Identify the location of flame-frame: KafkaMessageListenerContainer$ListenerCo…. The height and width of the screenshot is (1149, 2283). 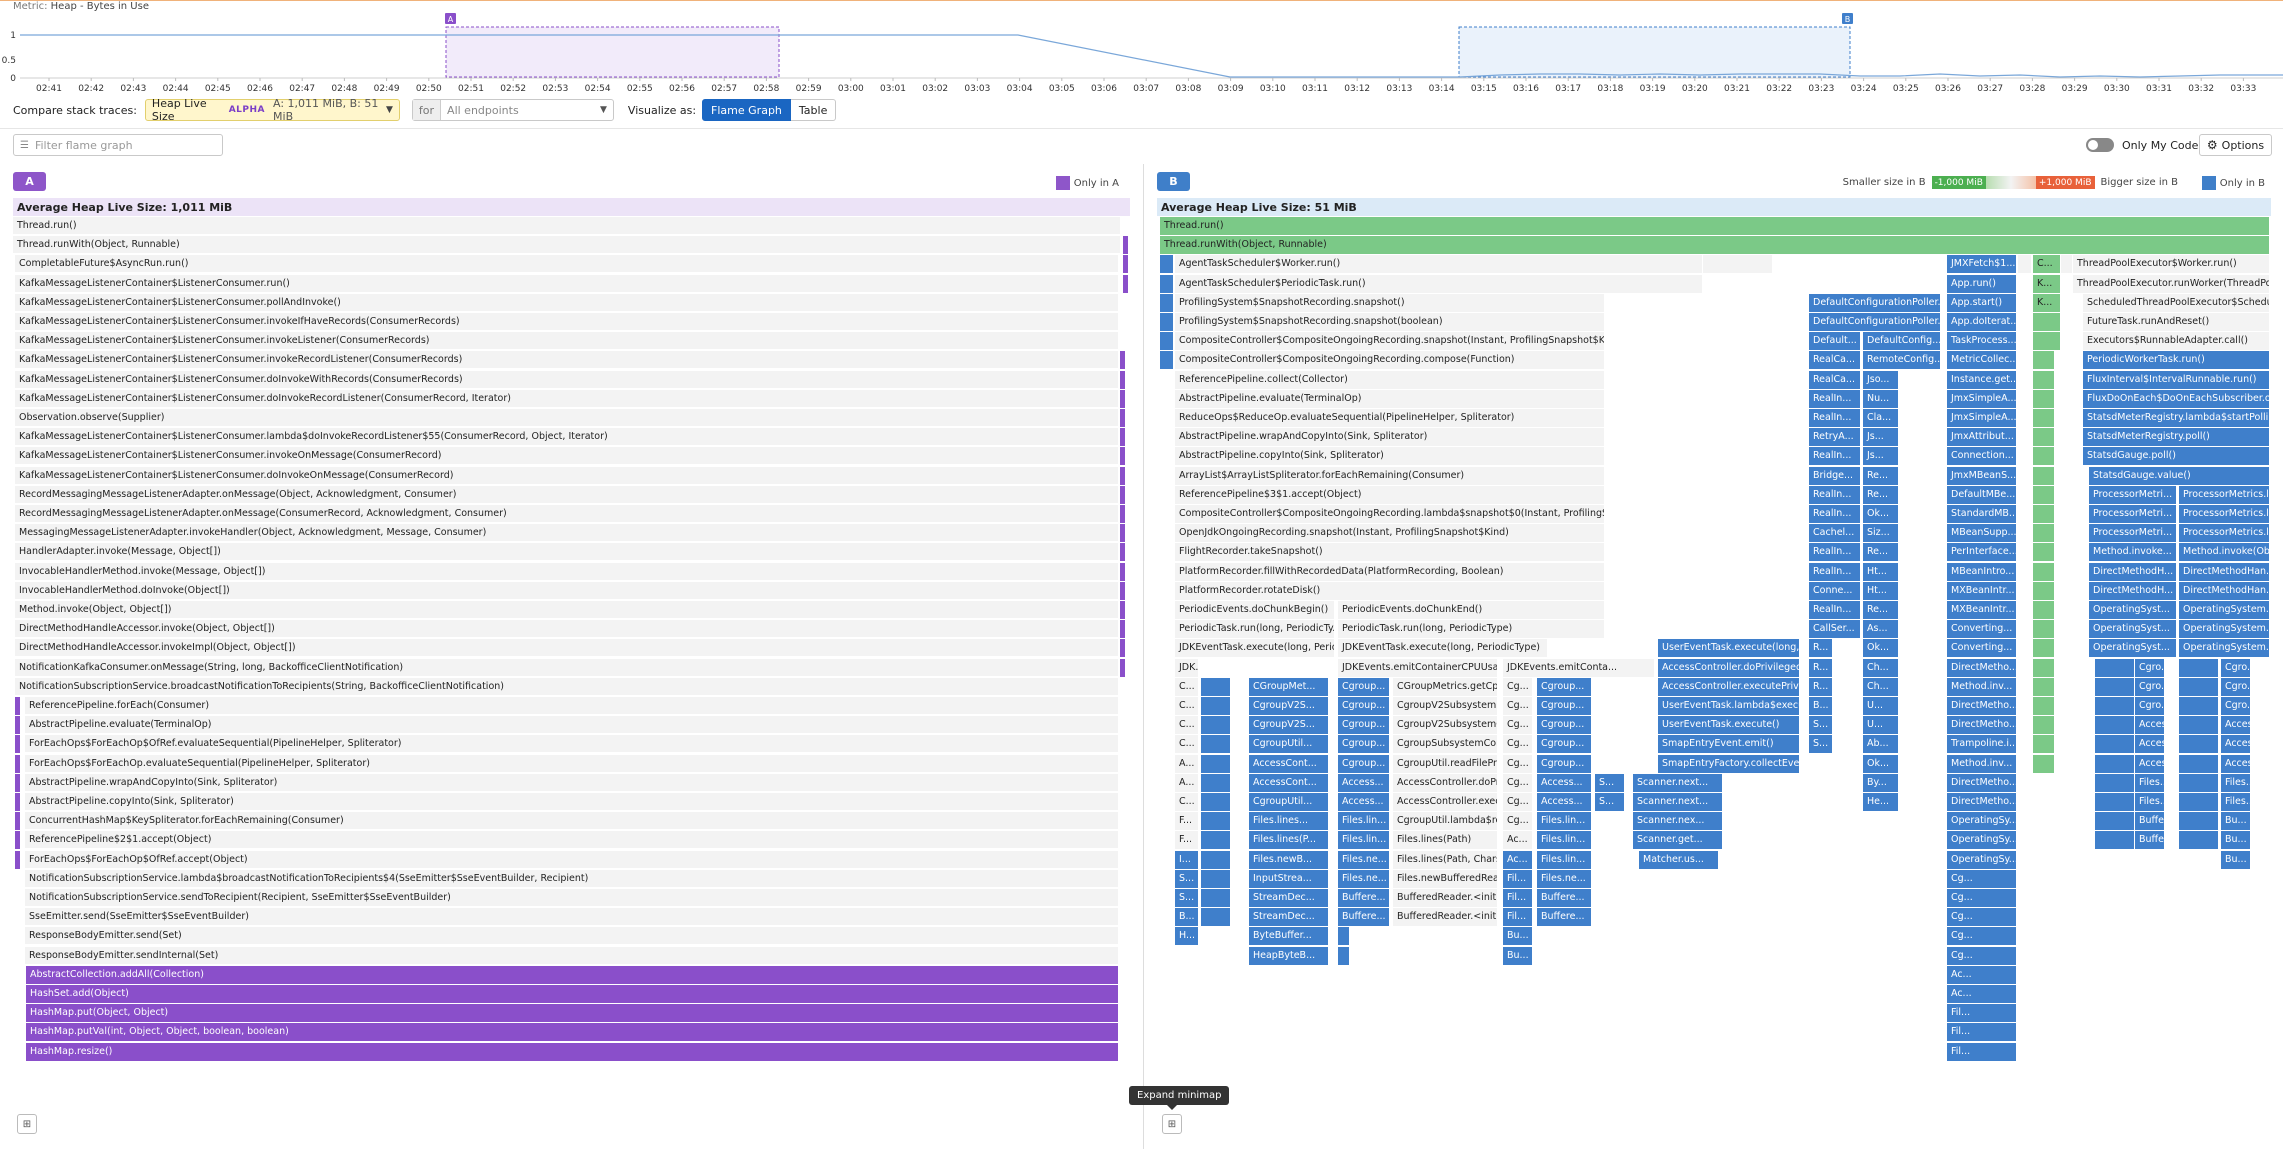
(567, 302).